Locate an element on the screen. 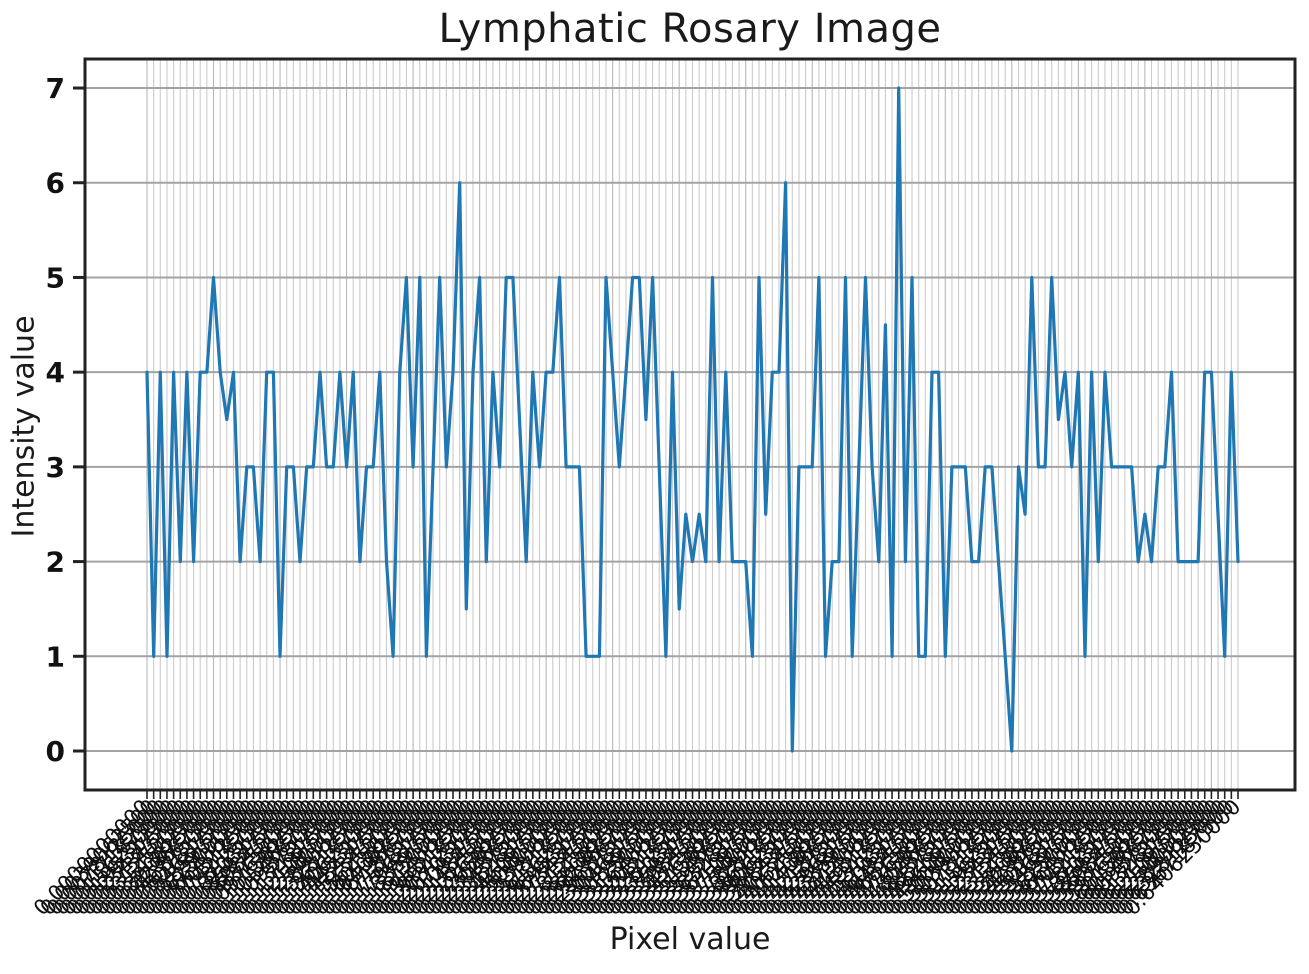 The height and width of the screenshot is (974, 1309). y-tick-label: 5 is located at coordinates (55, 277).